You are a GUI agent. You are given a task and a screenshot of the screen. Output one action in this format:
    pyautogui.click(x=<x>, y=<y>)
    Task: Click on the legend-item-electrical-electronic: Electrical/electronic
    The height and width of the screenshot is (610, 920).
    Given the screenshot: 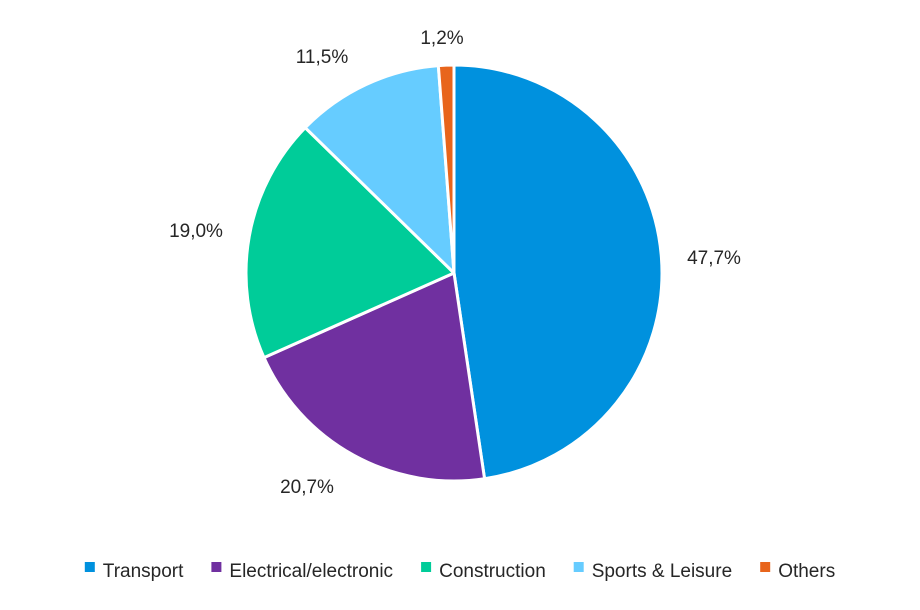 What is the action you would take?
    pyautogui.click(x=302, y=571)
    